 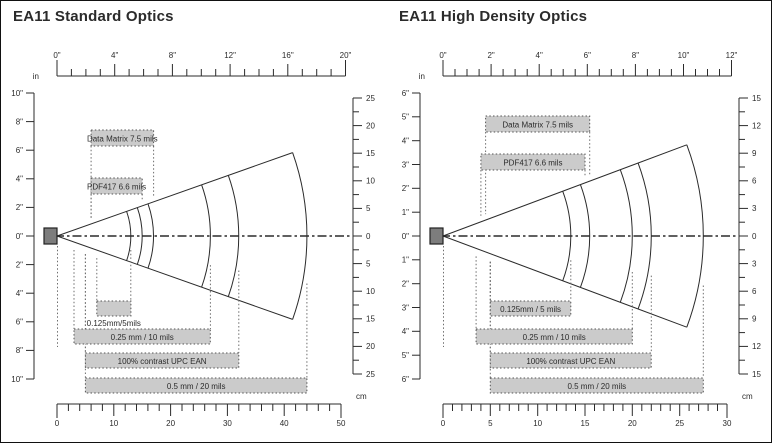 I want to click on left-axis-tick-label: 3", so click(x=405, y=307).